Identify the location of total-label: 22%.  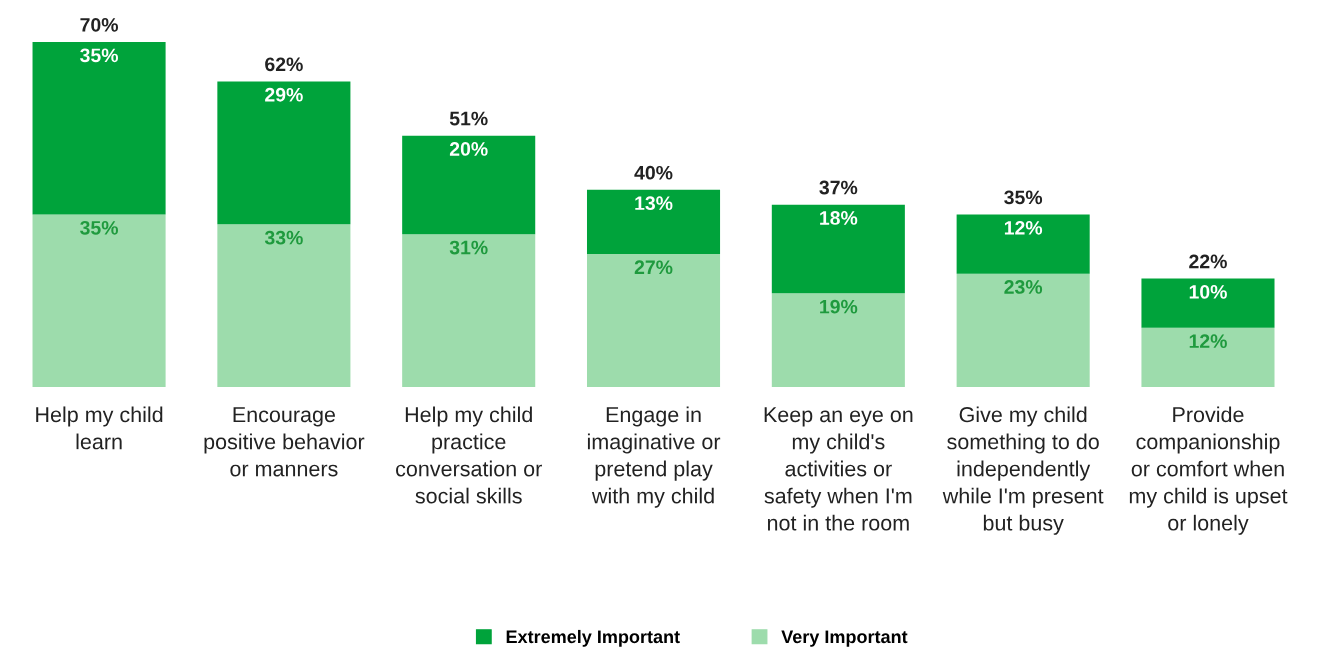
(1208, 261).